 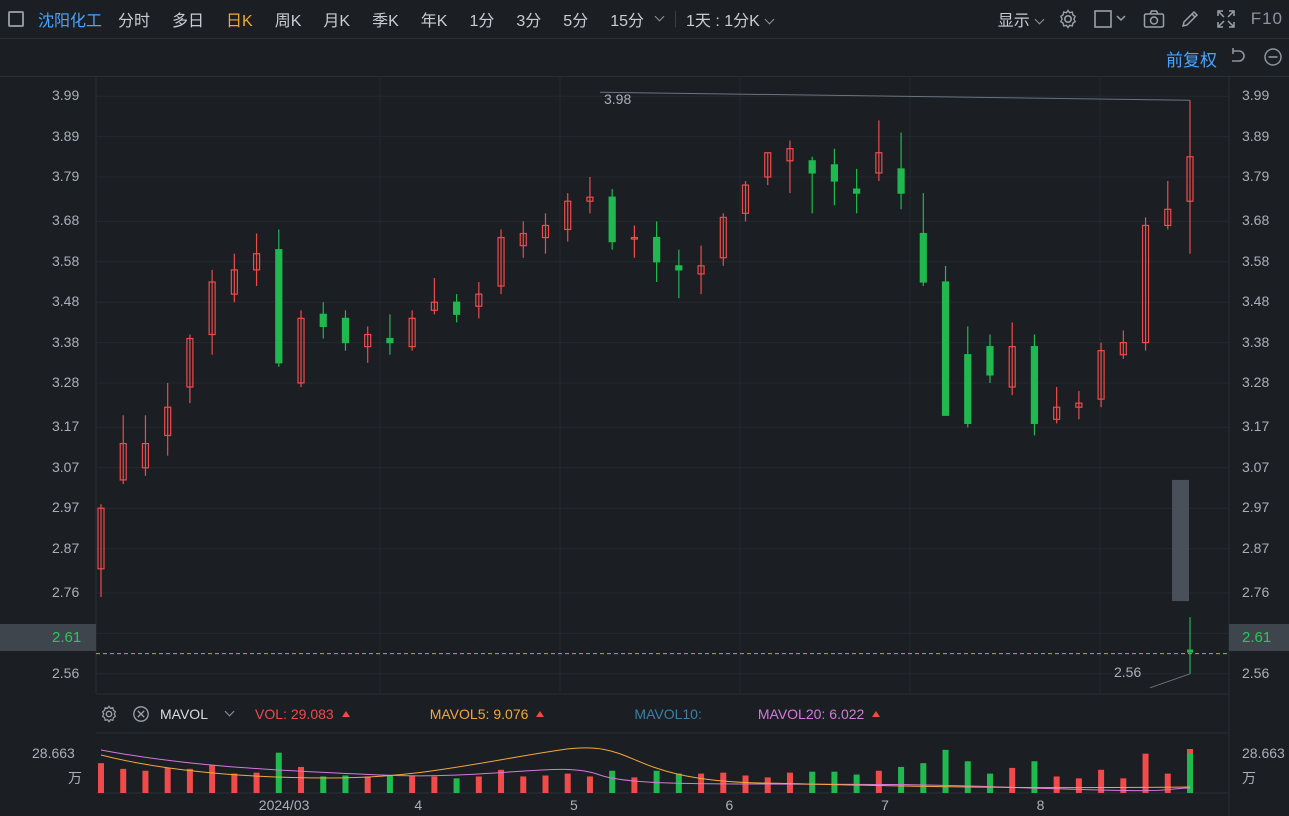 What do you see at coordinates (109, 714) in the screenshot?
I see `volume-settings-icon` at bounding box center [109, 714].